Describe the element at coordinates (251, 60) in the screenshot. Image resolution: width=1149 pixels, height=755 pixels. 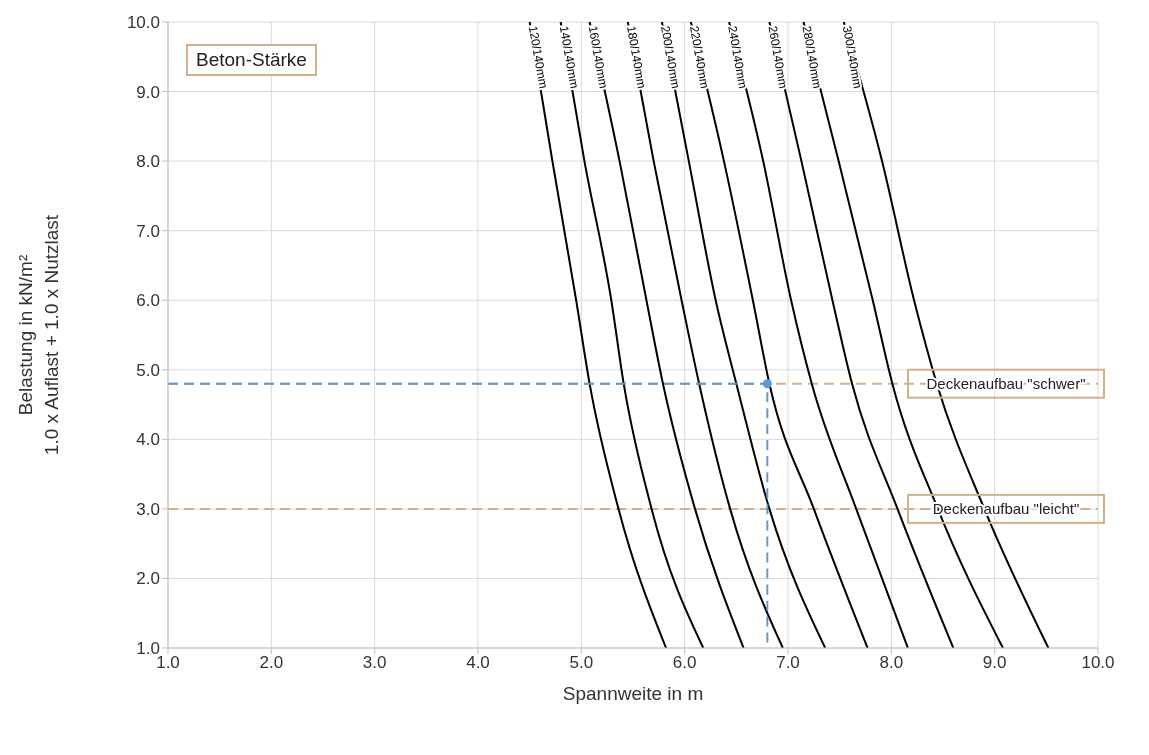
I see `text: Beton-Stärke` at that location.